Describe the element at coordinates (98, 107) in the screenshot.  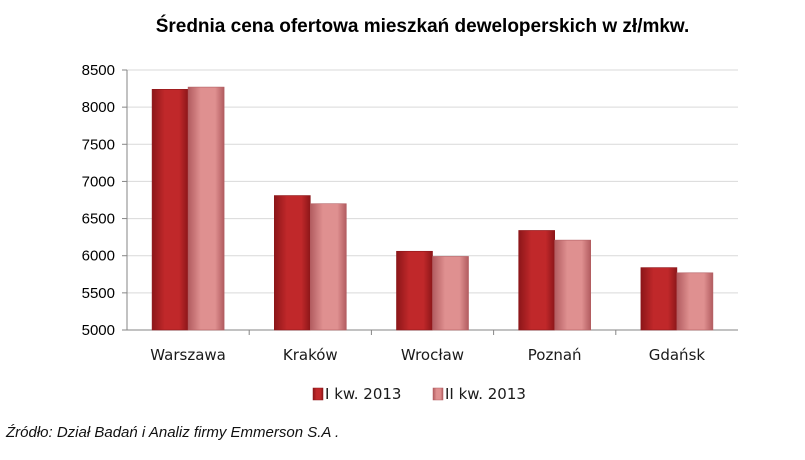
I see `y-tick-label: 8000` at that location.